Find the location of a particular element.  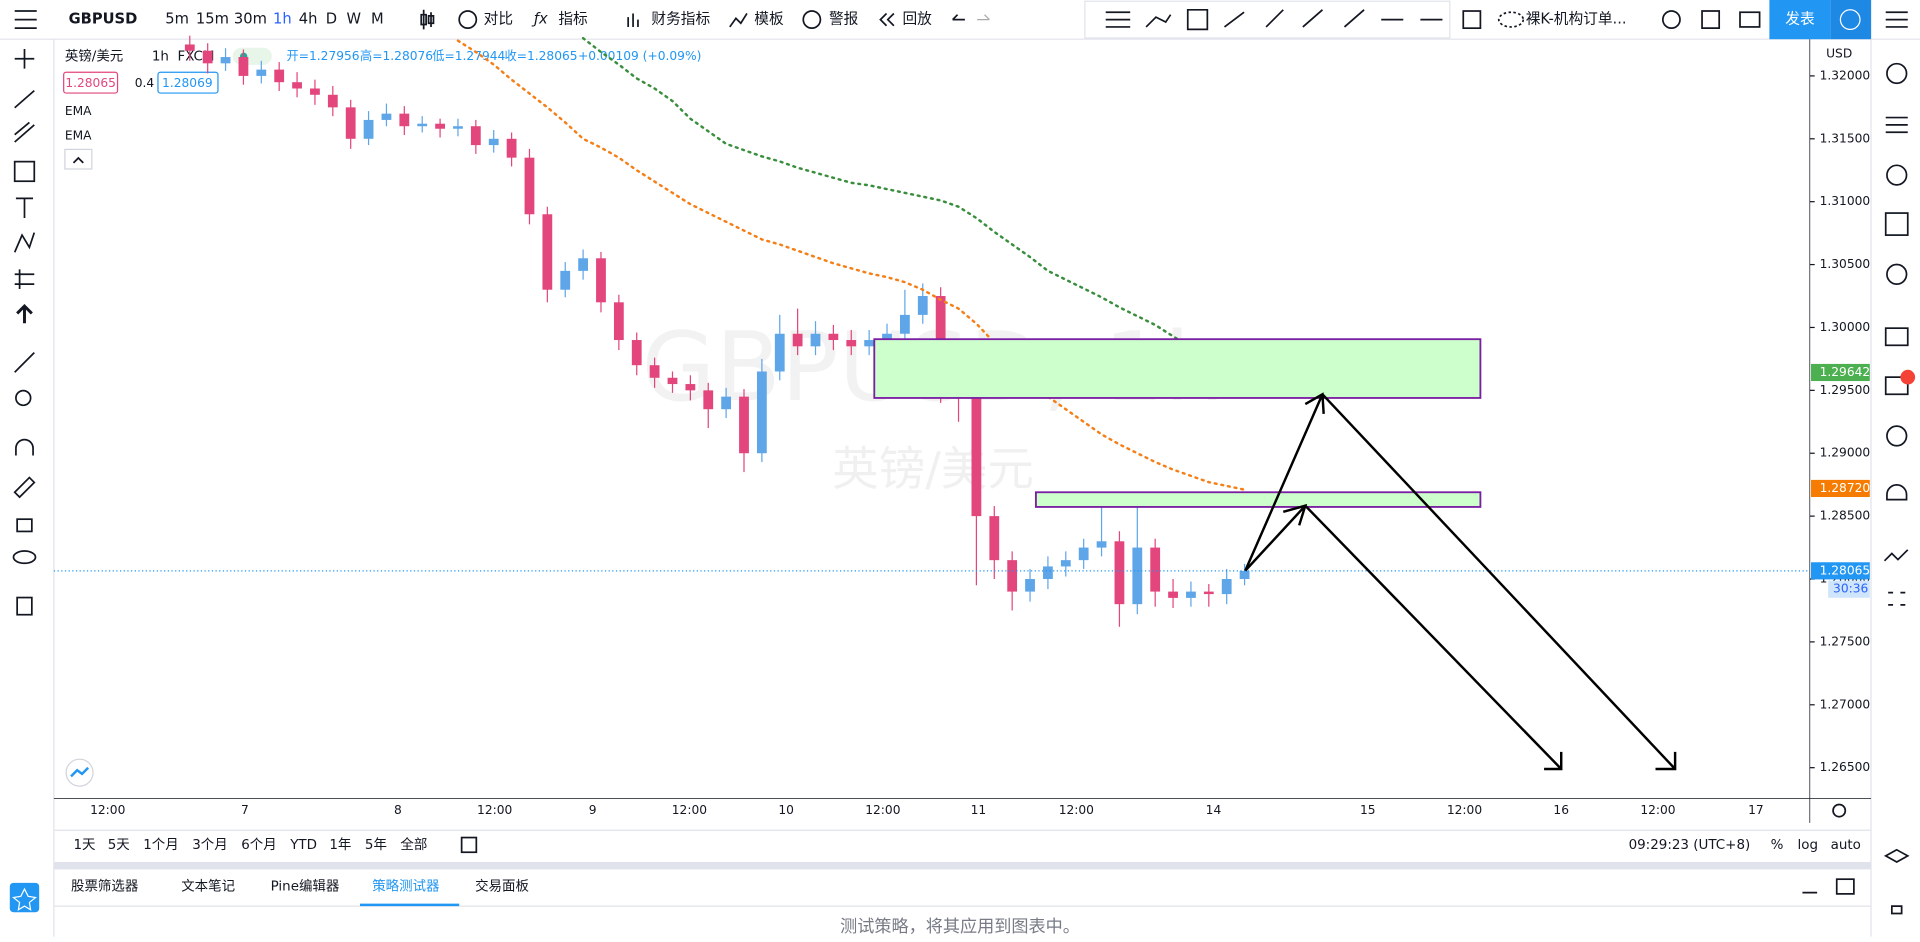

status-pill is located at coordinates (252, 56).